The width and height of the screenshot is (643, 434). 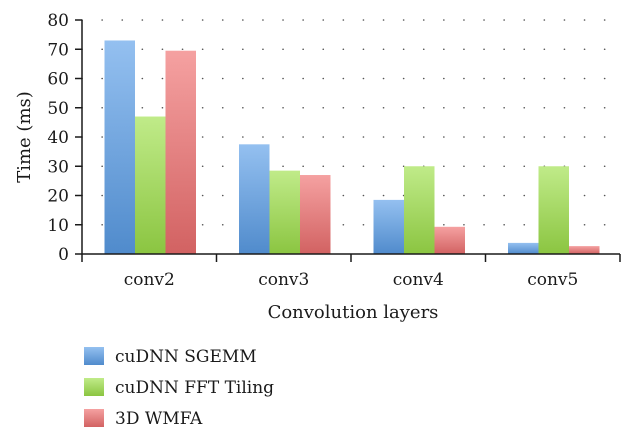 What do you see at coordinates (58, 197) in the screenshot?
I see `y-tick-label: 20` at bounding box center [58, 197].